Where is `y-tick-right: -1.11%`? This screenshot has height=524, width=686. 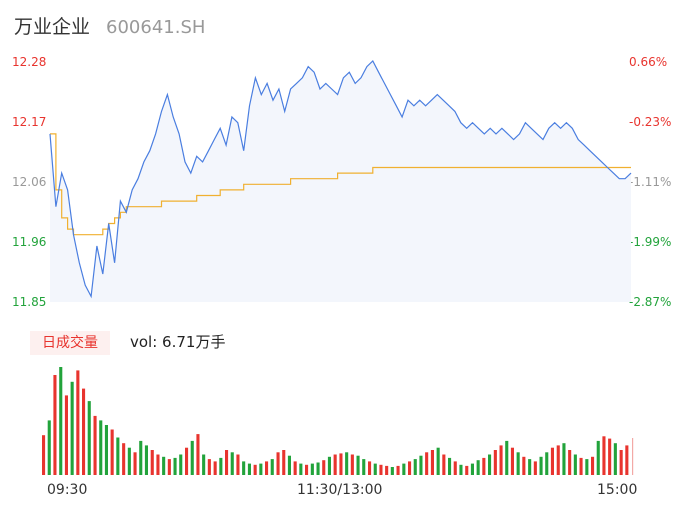
y-tick-right: -1.11% is located at coordinates (650, 182).